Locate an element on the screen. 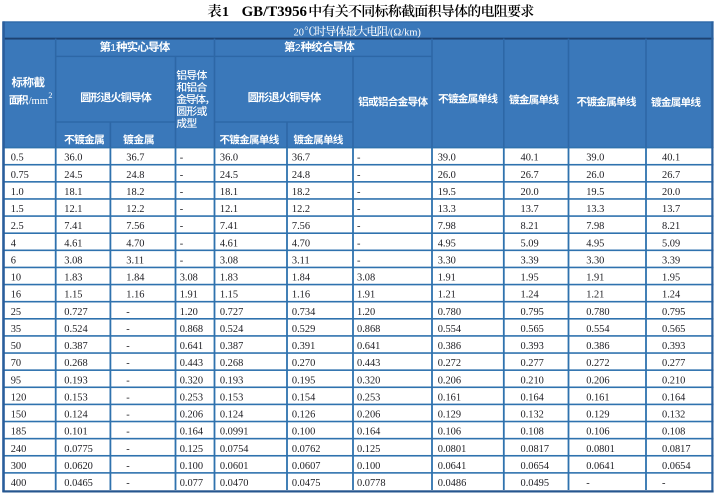 This screenshot has height=496, width=720. svg-text: 0.0778 is located at coordinates (371, 483).